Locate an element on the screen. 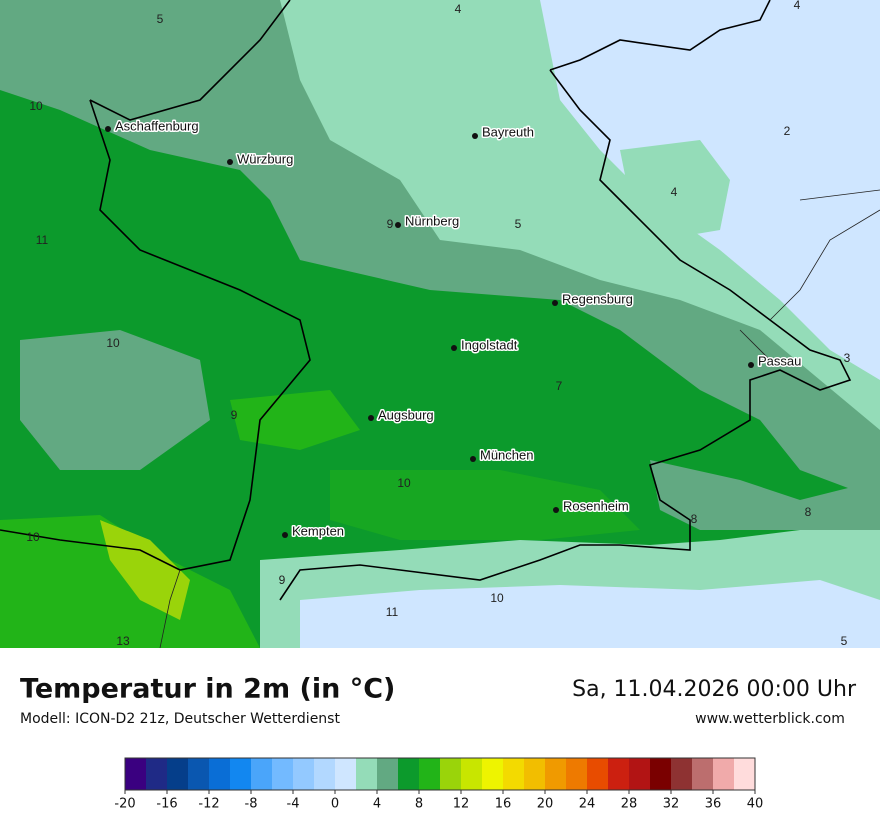 The height and width of the screenshot is (830, 880). website: www.wetterblick.com is located at coordinates (770, 719).